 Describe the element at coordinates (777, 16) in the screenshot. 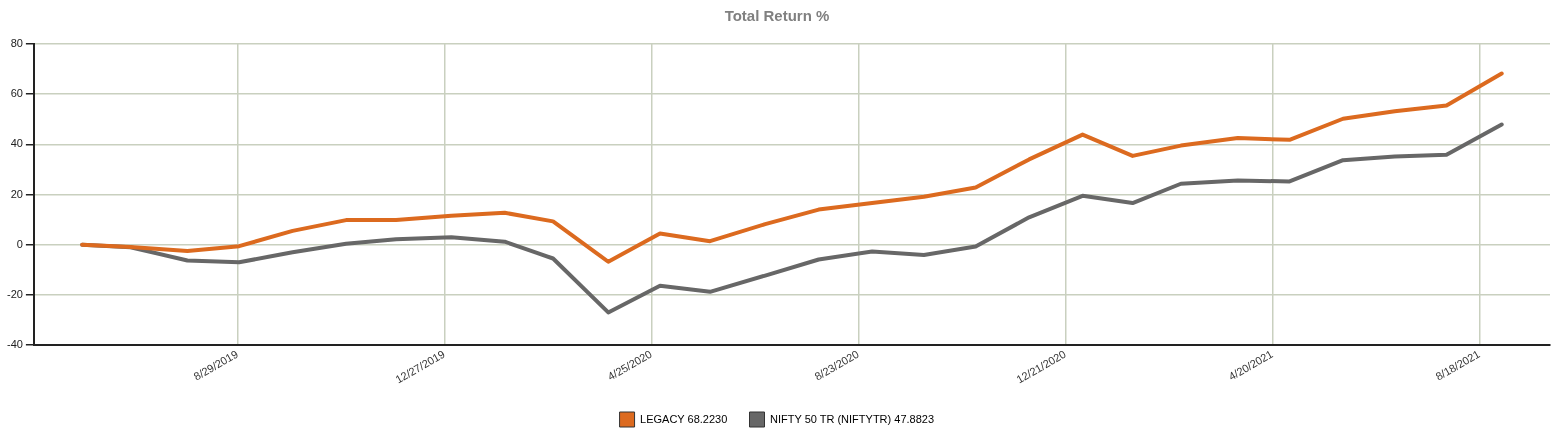

I see `chart-title: Total Return %` at that location.